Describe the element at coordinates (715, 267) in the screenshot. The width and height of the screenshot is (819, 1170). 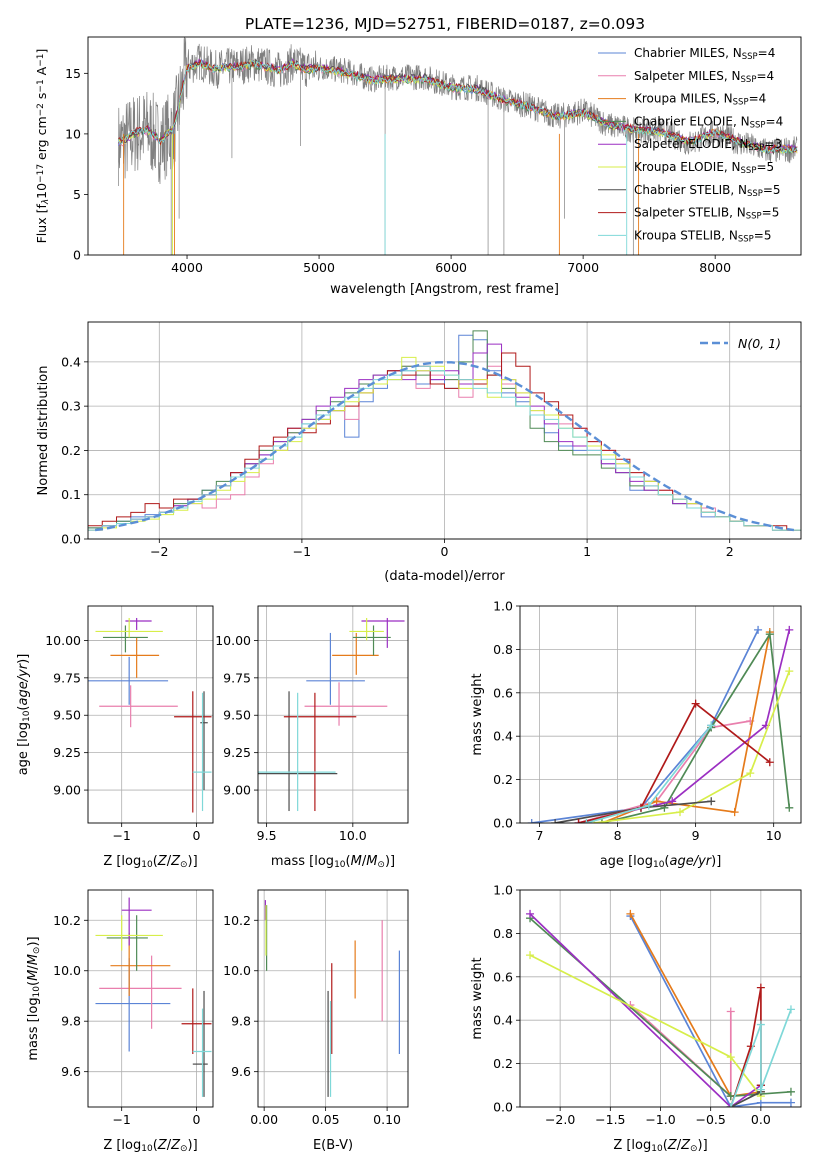
I see `x-tick-label: 8000` at that location.